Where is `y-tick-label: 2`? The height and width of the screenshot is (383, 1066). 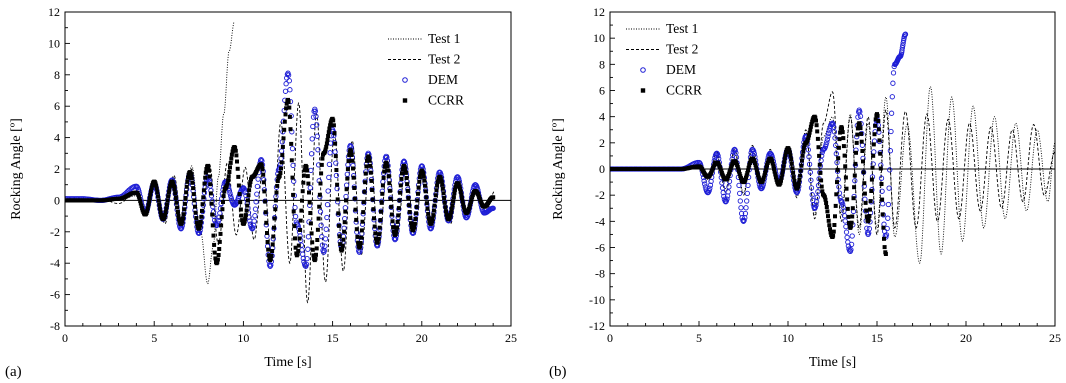
y-tick-label: 2 is located at coordinates (602, 143).